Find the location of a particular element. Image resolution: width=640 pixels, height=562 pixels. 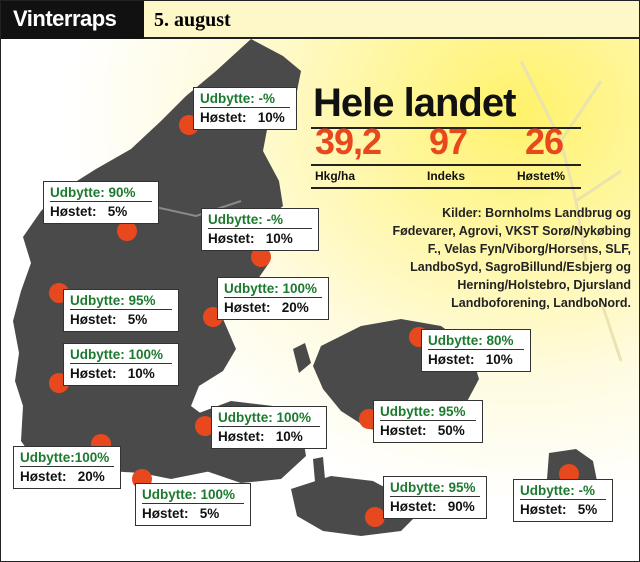

region-callout: Udbytte: 100% Høstet: 5% is located at coordinates (193, 504).